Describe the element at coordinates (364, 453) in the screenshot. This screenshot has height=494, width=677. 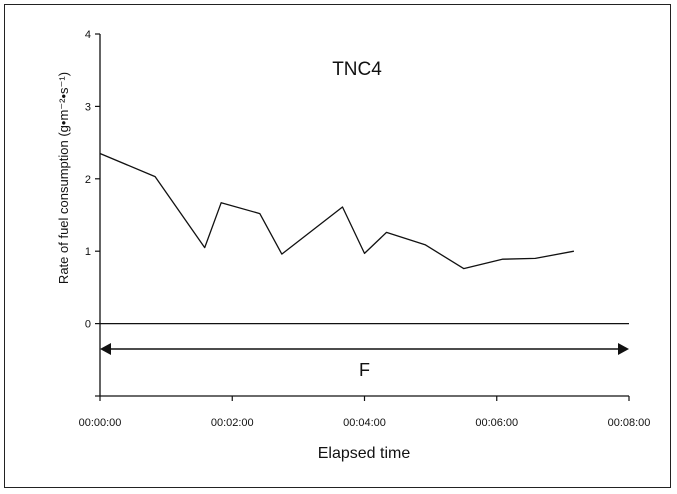
I see `x-axis-title: Elapsed time` at that location.